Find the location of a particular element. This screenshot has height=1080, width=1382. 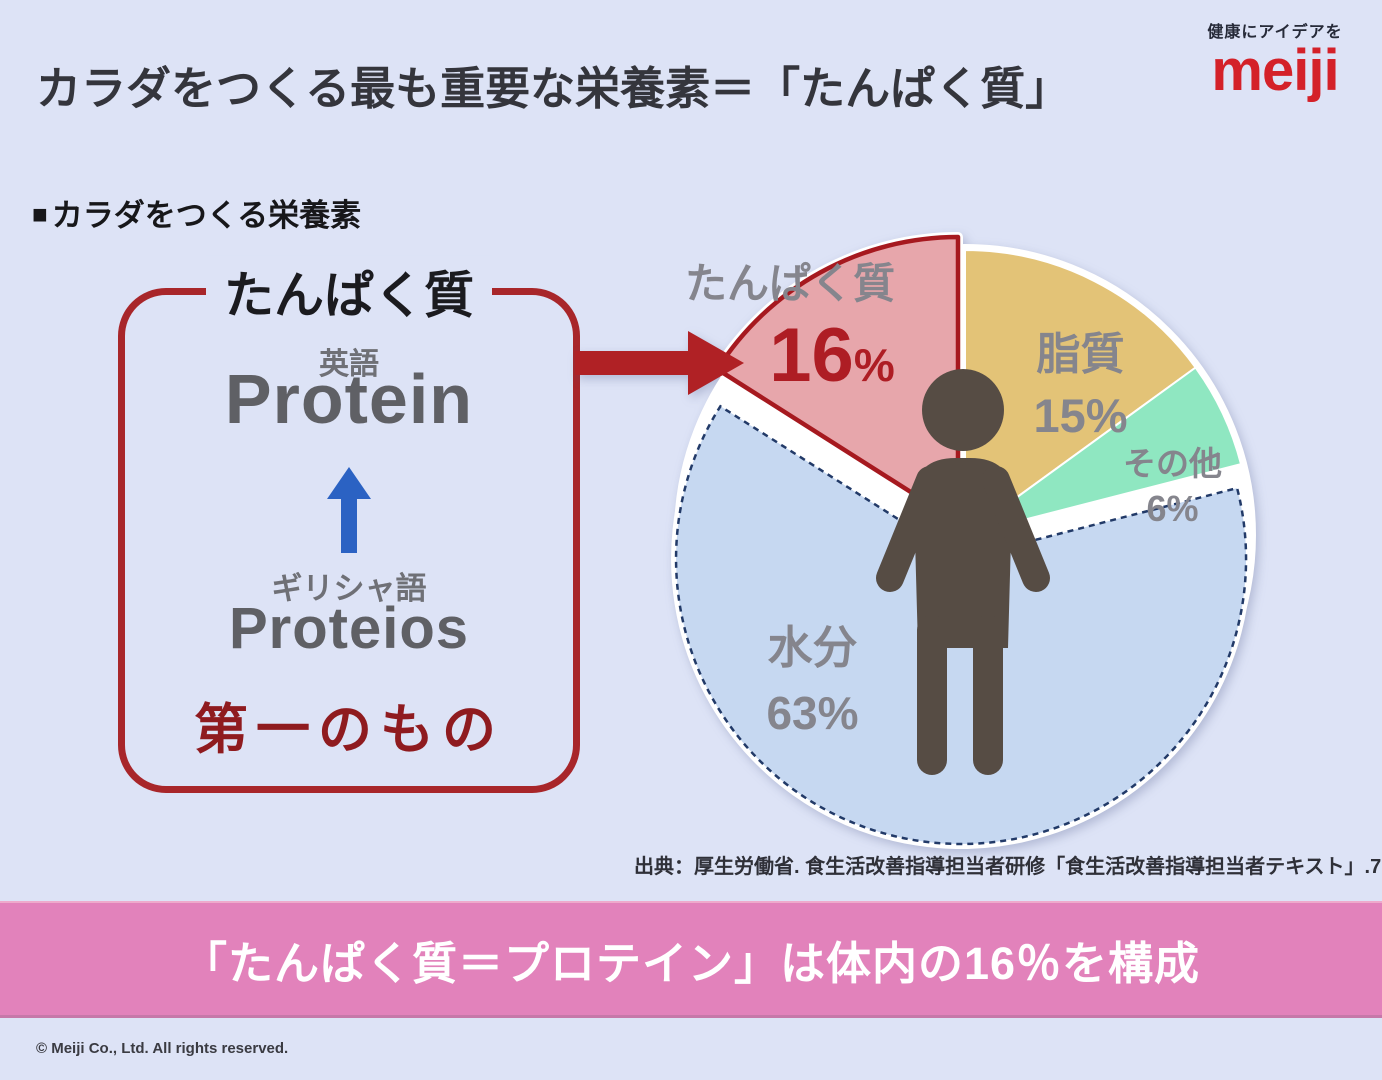

section-heading: ■ カラダをつくる栄養素 is located at coordinates (196, 212).